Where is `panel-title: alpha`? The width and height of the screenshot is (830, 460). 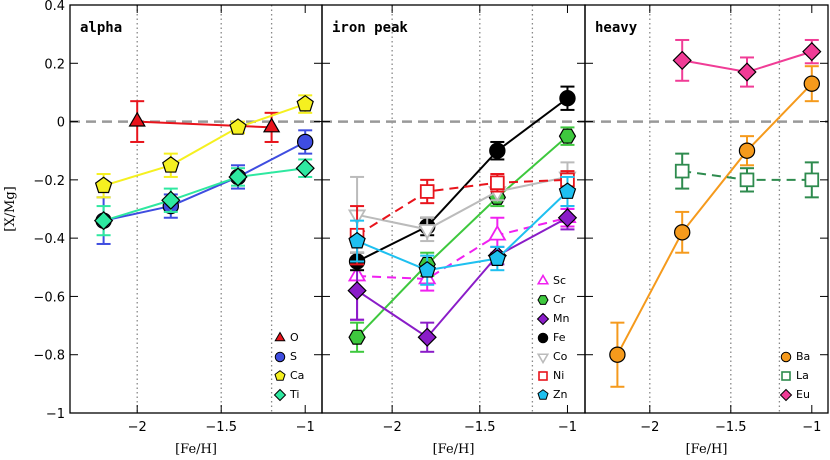
panel-title: alpha is located at coordinates (101, 28).